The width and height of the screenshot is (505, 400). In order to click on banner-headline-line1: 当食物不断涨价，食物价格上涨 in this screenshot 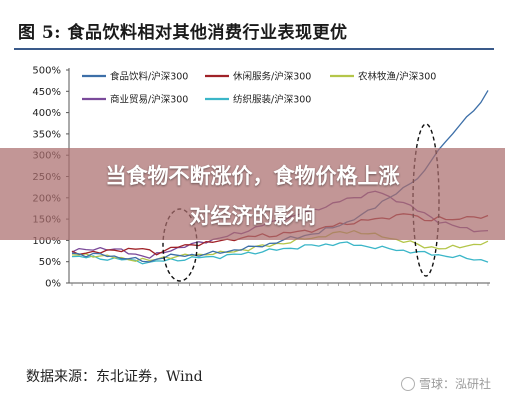, I will do `click(252, 176)`.